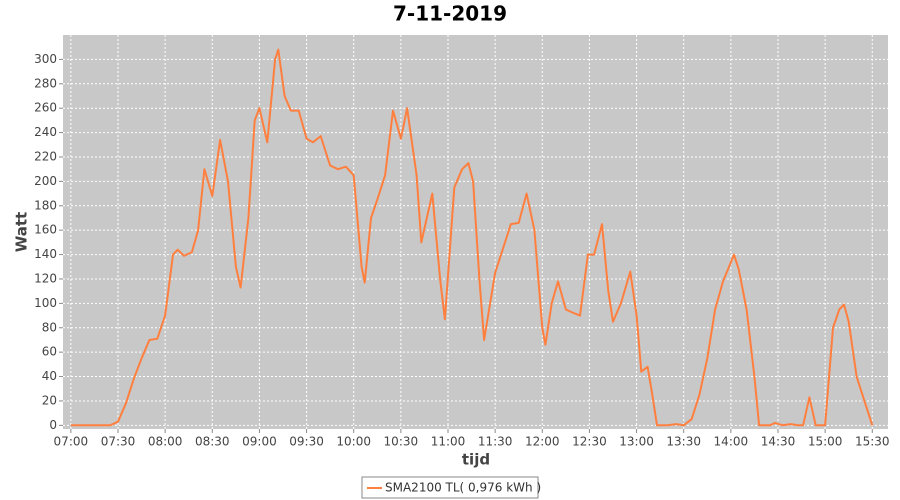 Image resolution: width=900 pixels, height=500 pixels. What do you see at coordinates (45, 278) in the screenshot?
I see `y-tick-label: 120` at bounding box center [45, 278].